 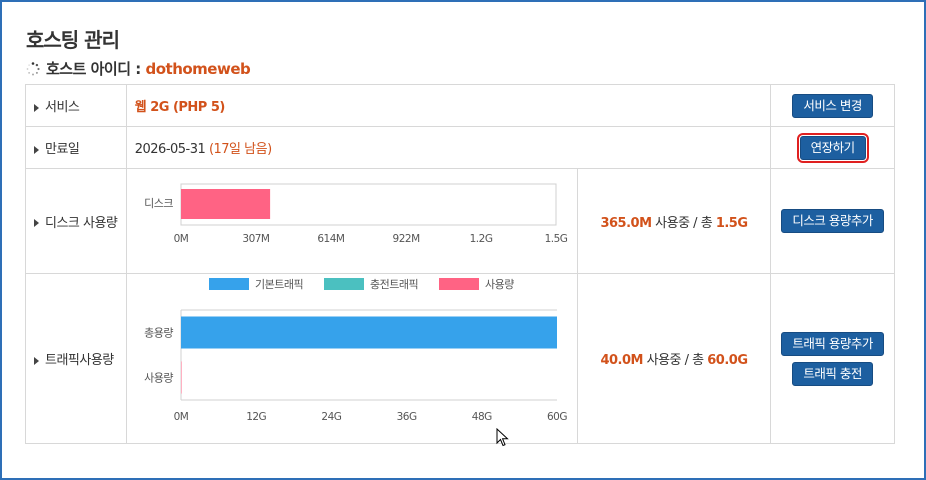 What do you see at coordinates (557, 417) in the screenshot?
I see `x-tick-label: 60G` at bounding box center [557, 417].